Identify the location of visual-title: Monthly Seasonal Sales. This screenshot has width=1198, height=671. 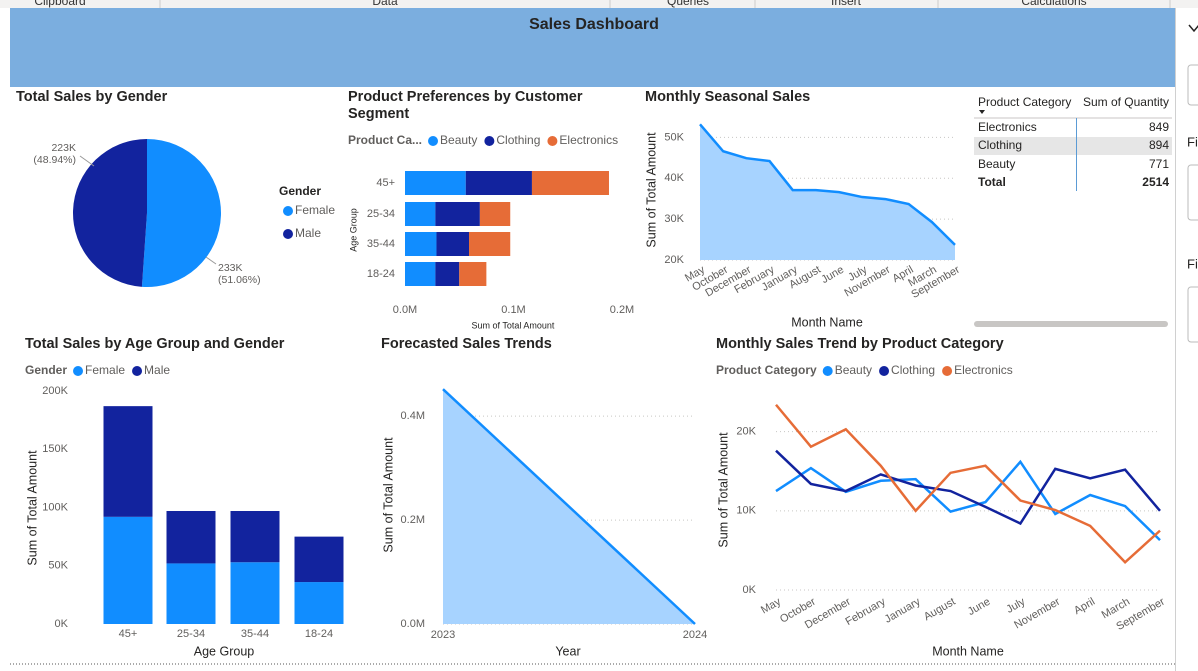
(728, 97).